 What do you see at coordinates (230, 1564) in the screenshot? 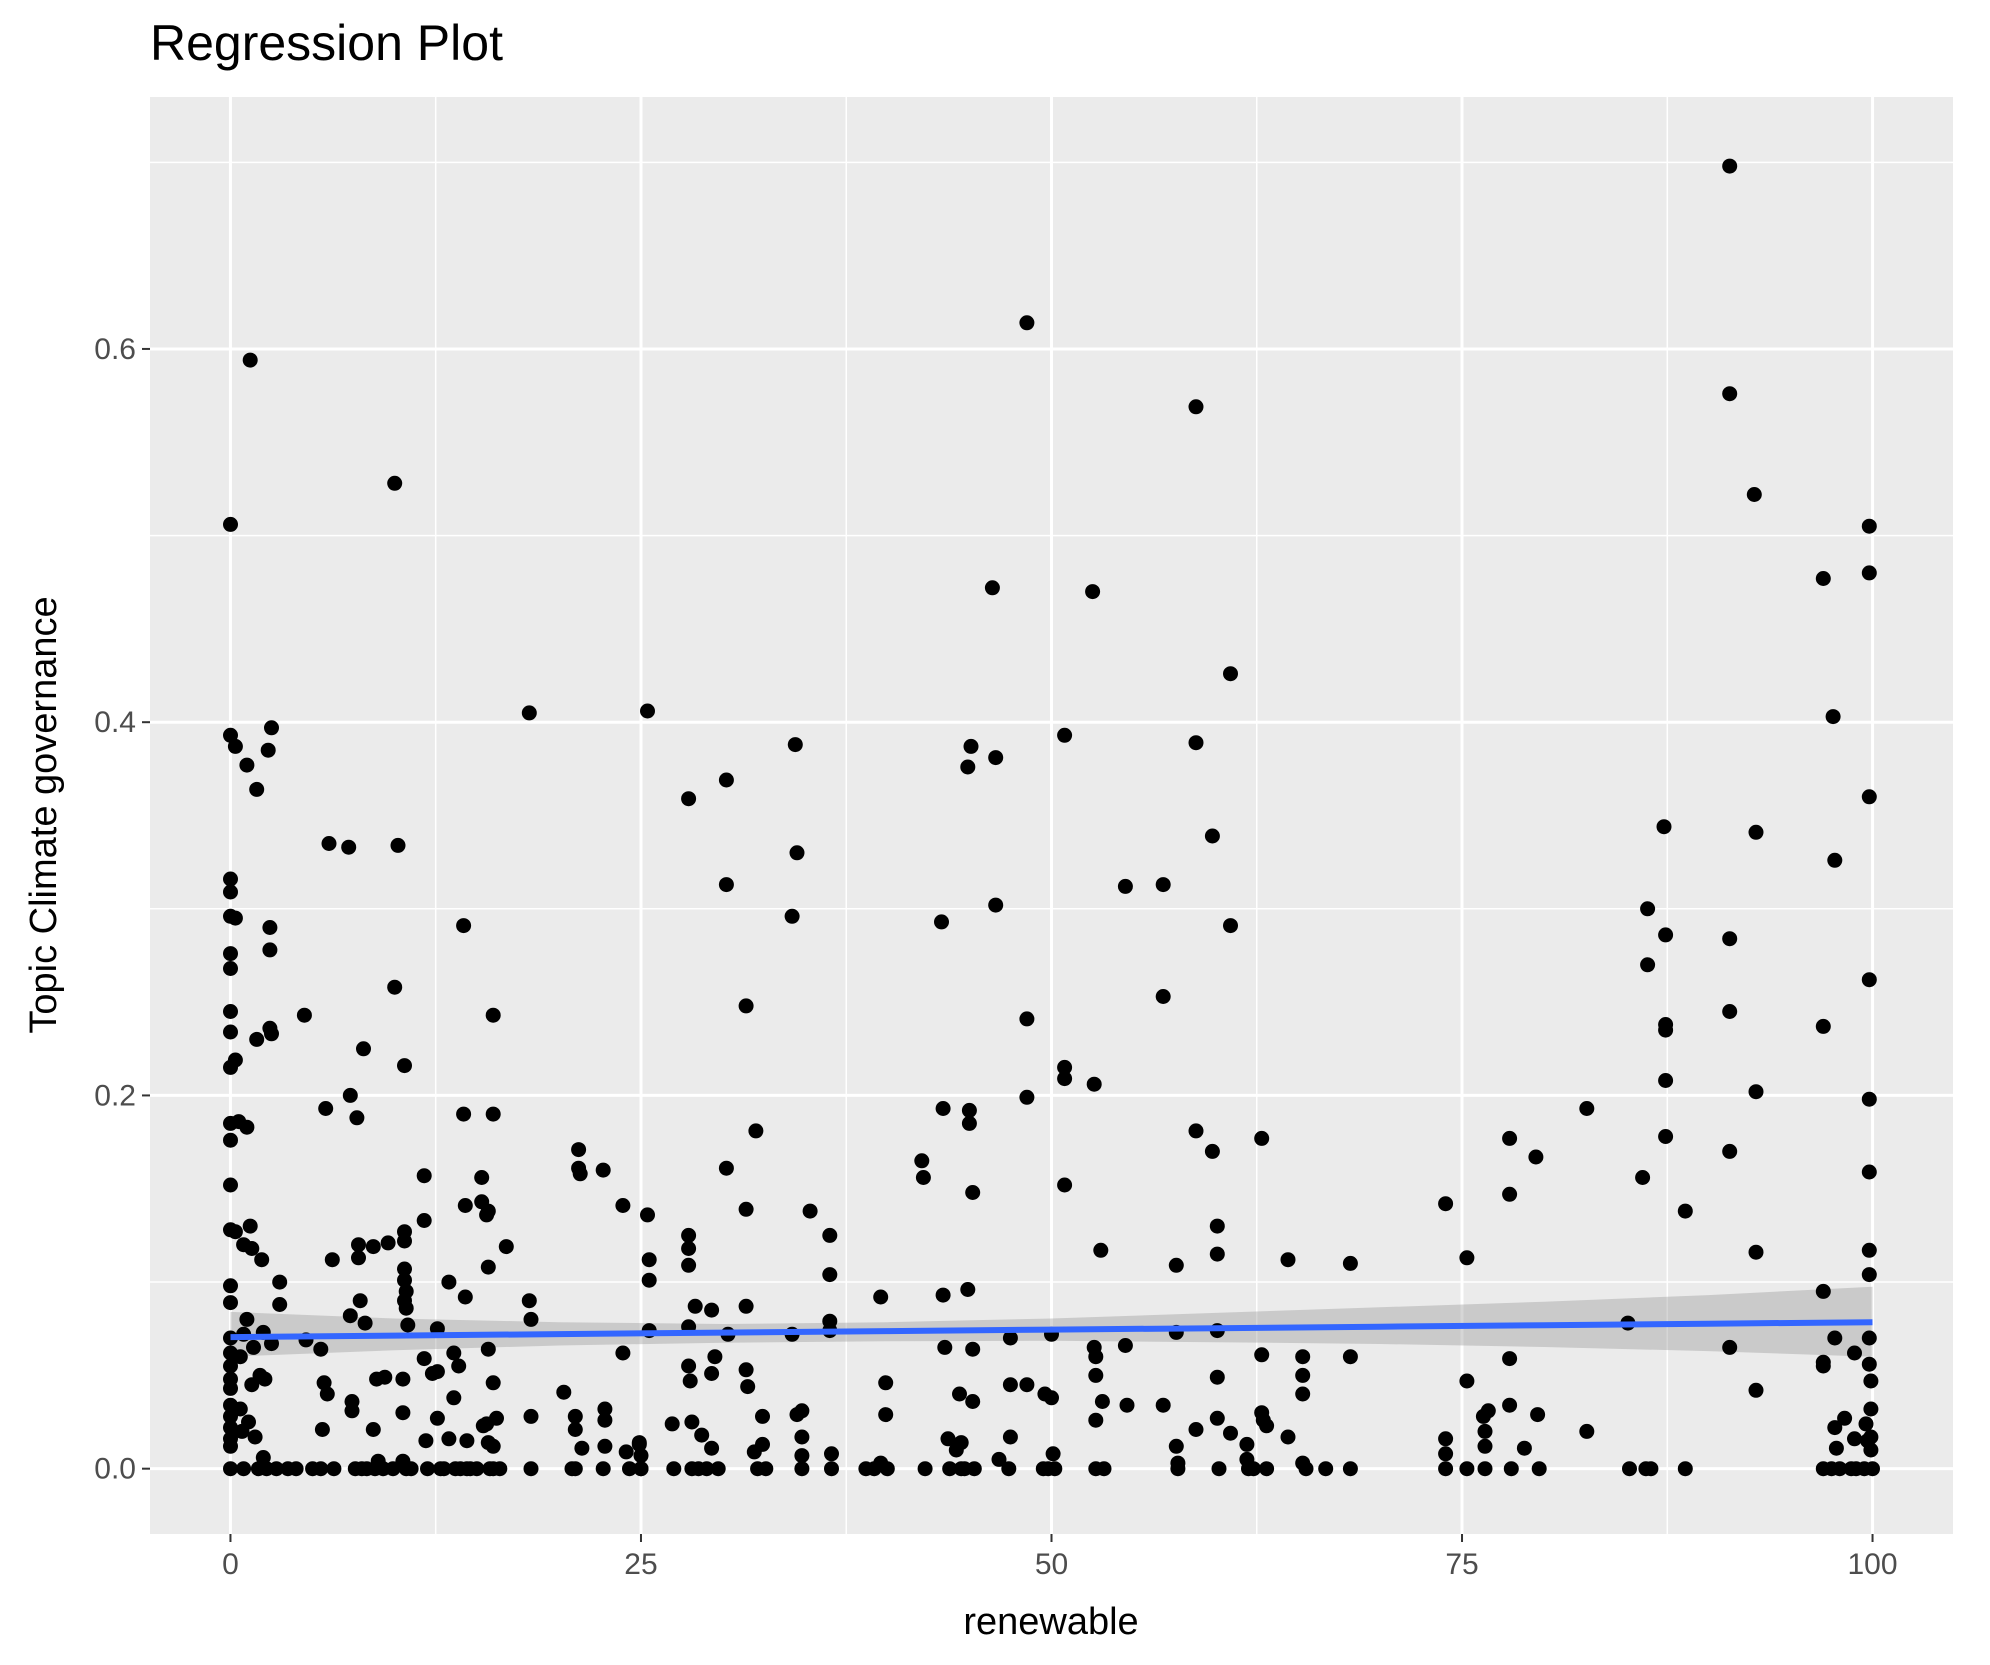
I see `x-tick-label: 0` at bounding box center [230, 1564].